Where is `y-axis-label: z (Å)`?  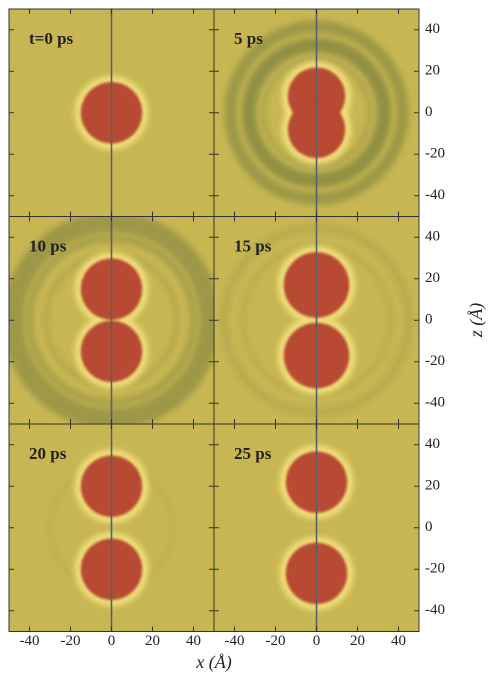
y-axis-label: z (Å) is located at coordinates (476, 321).